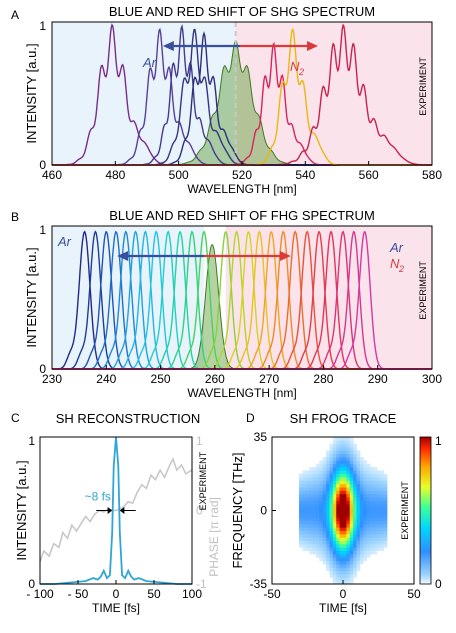 This screenshot has height=633, width=456. Describe the element at coordinates (199, 511) in the screenshot. I see `right-y-tick-label: 0` at that location.